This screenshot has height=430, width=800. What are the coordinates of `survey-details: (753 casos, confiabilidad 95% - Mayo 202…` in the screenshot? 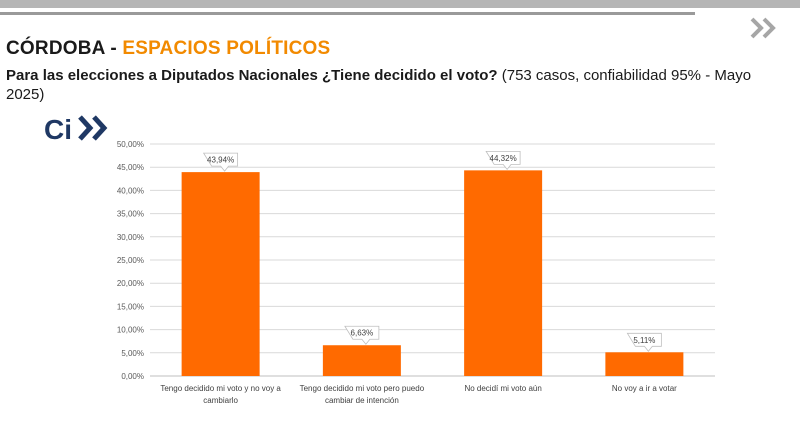 It's located at (379, 85).